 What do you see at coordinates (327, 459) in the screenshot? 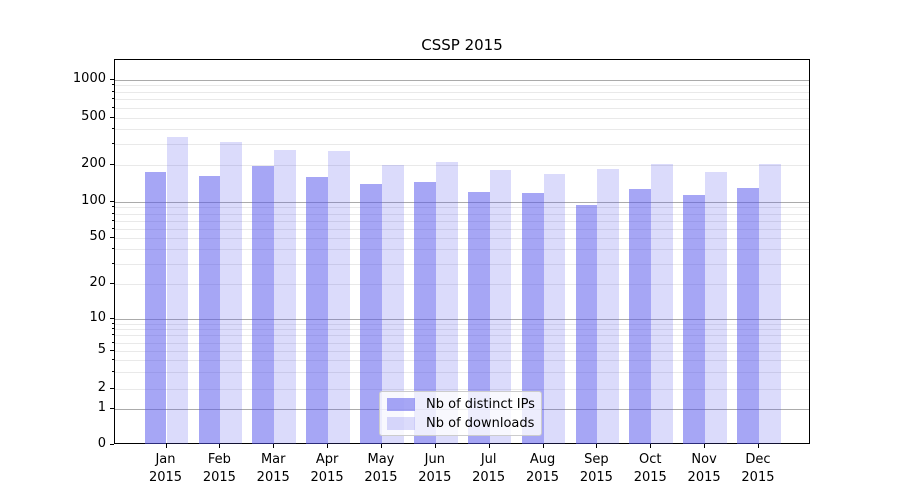
I see `x-tick-month: Apr` at bounding box center [327, 459].